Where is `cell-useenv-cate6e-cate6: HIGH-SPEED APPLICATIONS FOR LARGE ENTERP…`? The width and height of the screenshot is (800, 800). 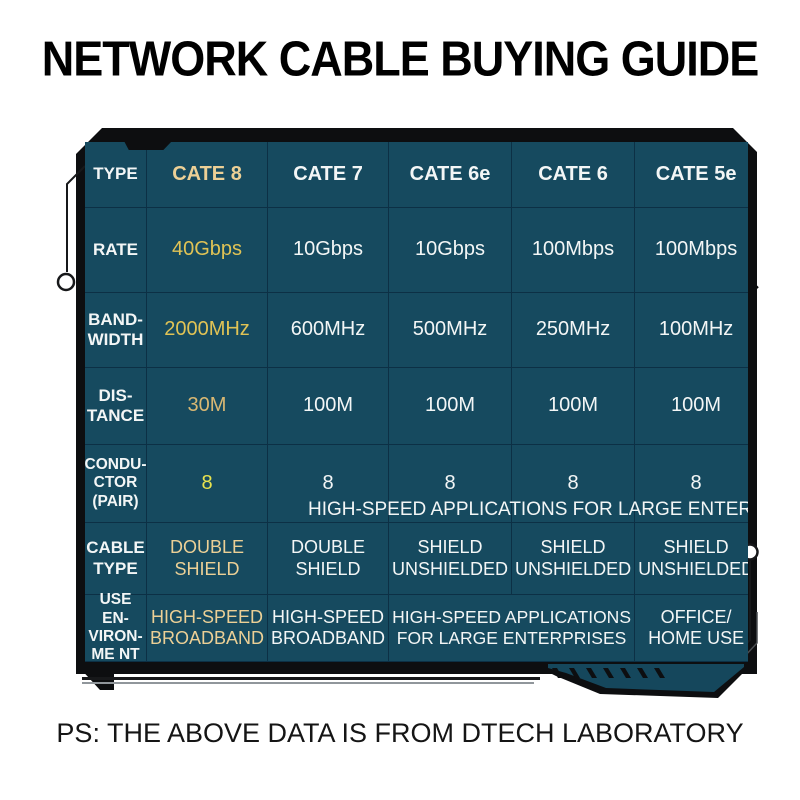 cell-useenv-cate6e-cate6: HIGH-SPEED APPLICATIONS FOR LARGE ENTERP… is located at coordinates (512, 628).